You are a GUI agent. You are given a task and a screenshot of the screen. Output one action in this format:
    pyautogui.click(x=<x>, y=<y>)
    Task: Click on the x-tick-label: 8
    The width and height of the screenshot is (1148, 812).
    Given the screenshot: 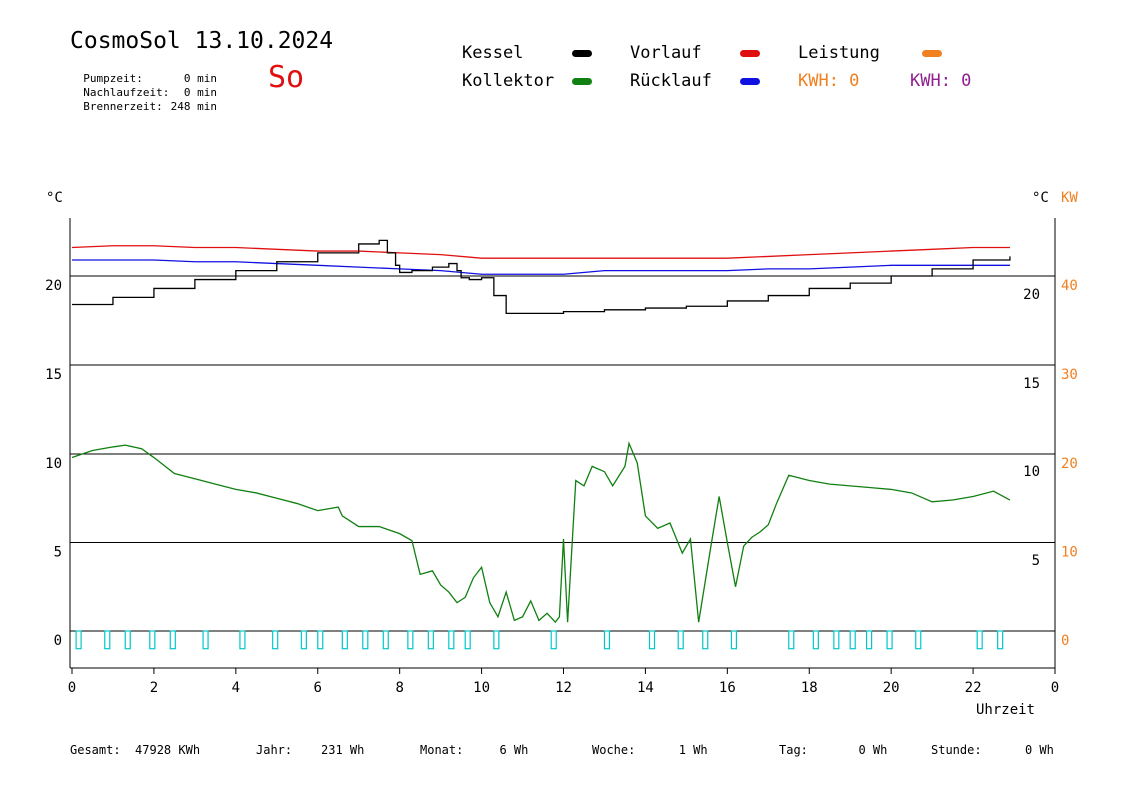 What is the action you would take?
    pyautogui.click(x=399, y=688)
    